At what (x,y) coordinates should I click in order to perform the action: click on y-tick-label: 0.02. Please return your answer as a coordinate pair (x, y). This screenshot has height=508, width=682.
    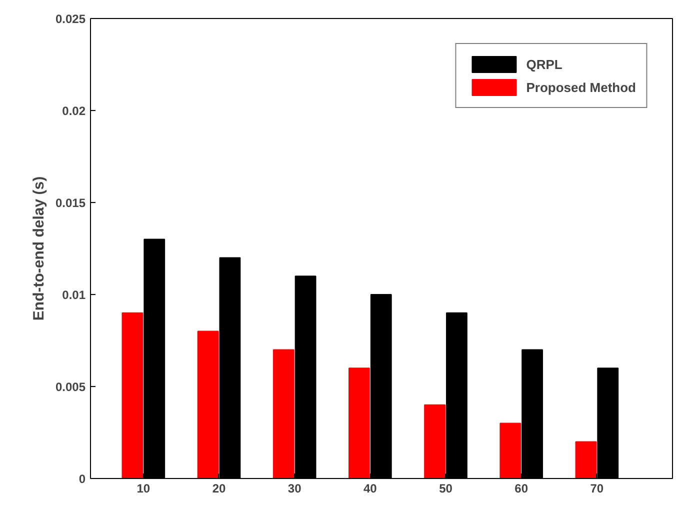
    Looking at the image, I should click on (74, 111).